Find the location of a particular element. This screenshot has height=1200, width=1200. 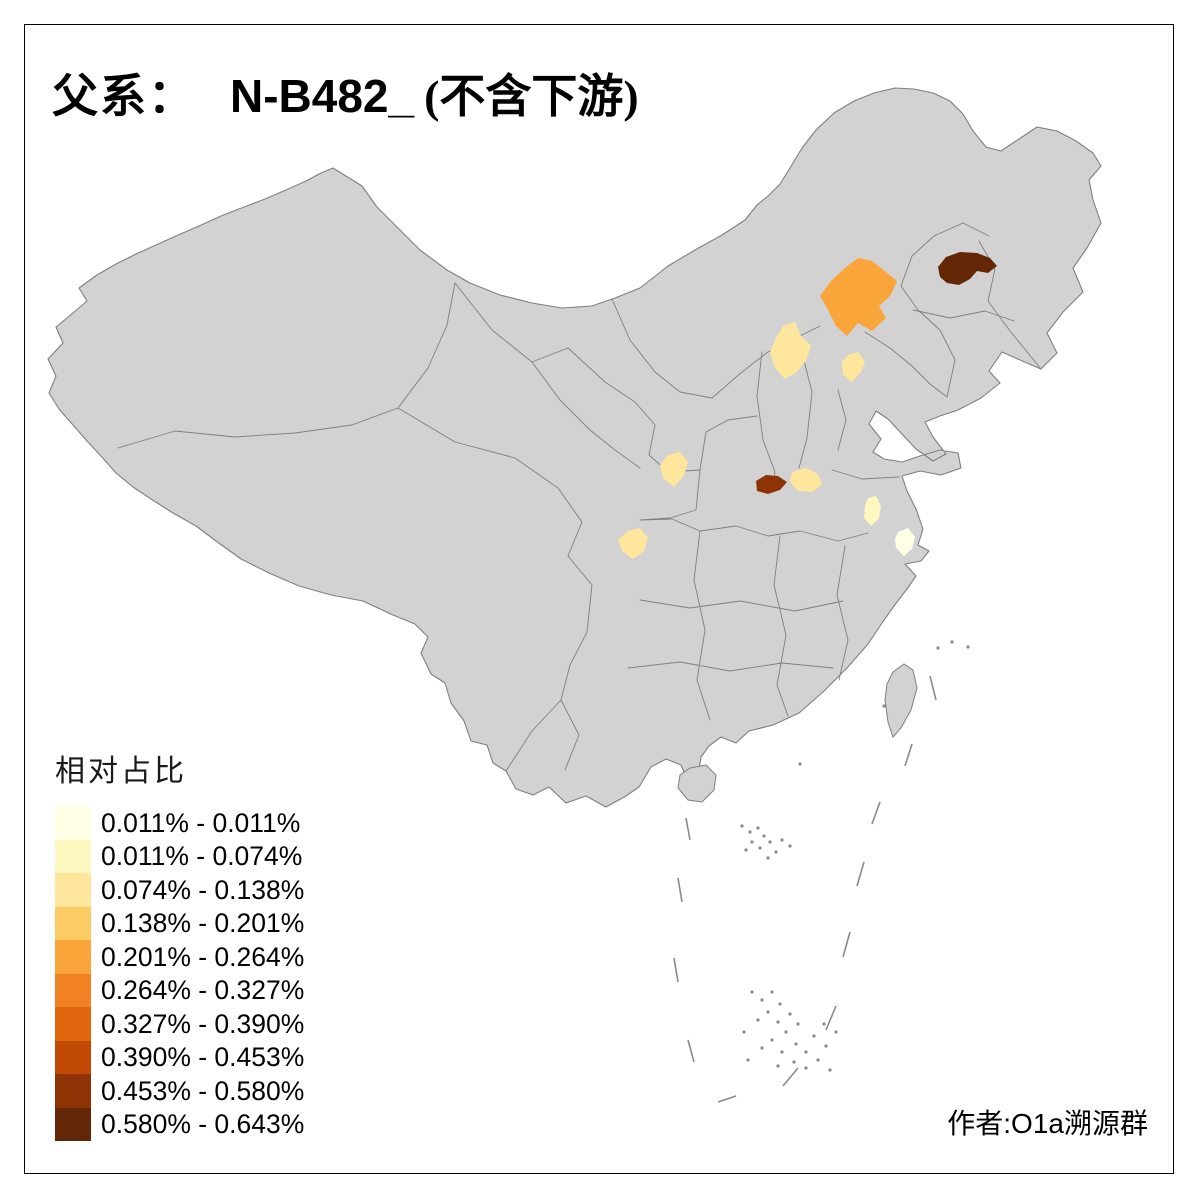

legend-row: 0.138% - 0.201% is located at coordinates (180, 923).